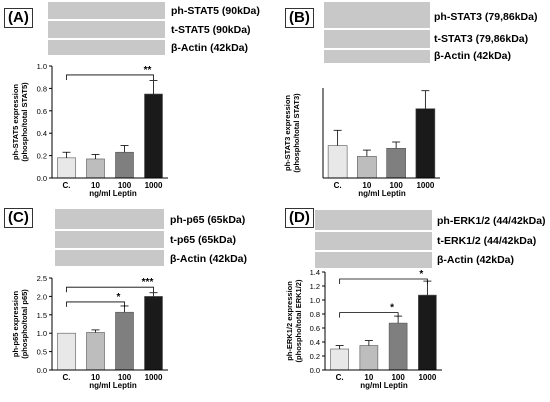 This screenshot has height=402, width=550. Describe the element at coordinates (148, 282) in the screenshot. I see `significance-label: ***` at that location.